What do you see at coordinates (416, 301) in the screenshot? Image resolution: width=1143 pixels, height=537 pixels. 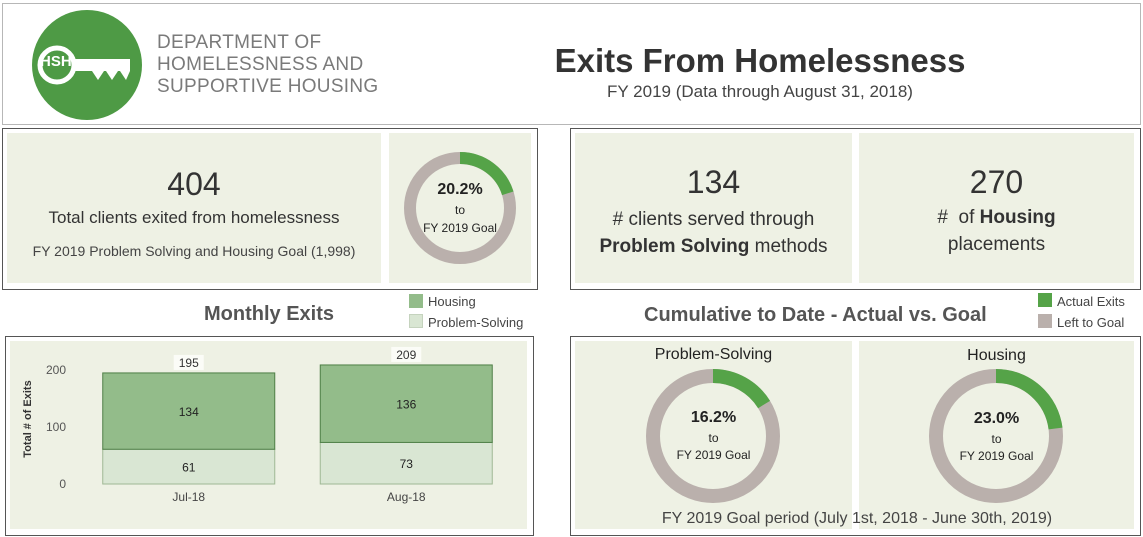 I see `legend-housing-swatch` at bounding box center [416, 301].